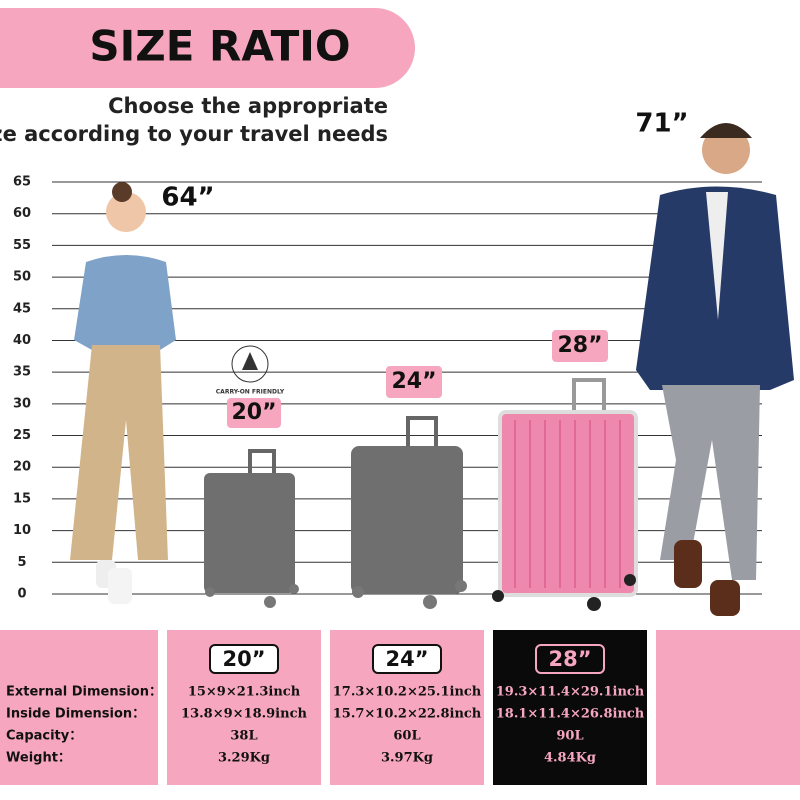 This screenshot has height=800, width=800. Describe the element at coordinates (570, 758) in the screenshot. I see `spec-value: 4.84Kg` at that location.